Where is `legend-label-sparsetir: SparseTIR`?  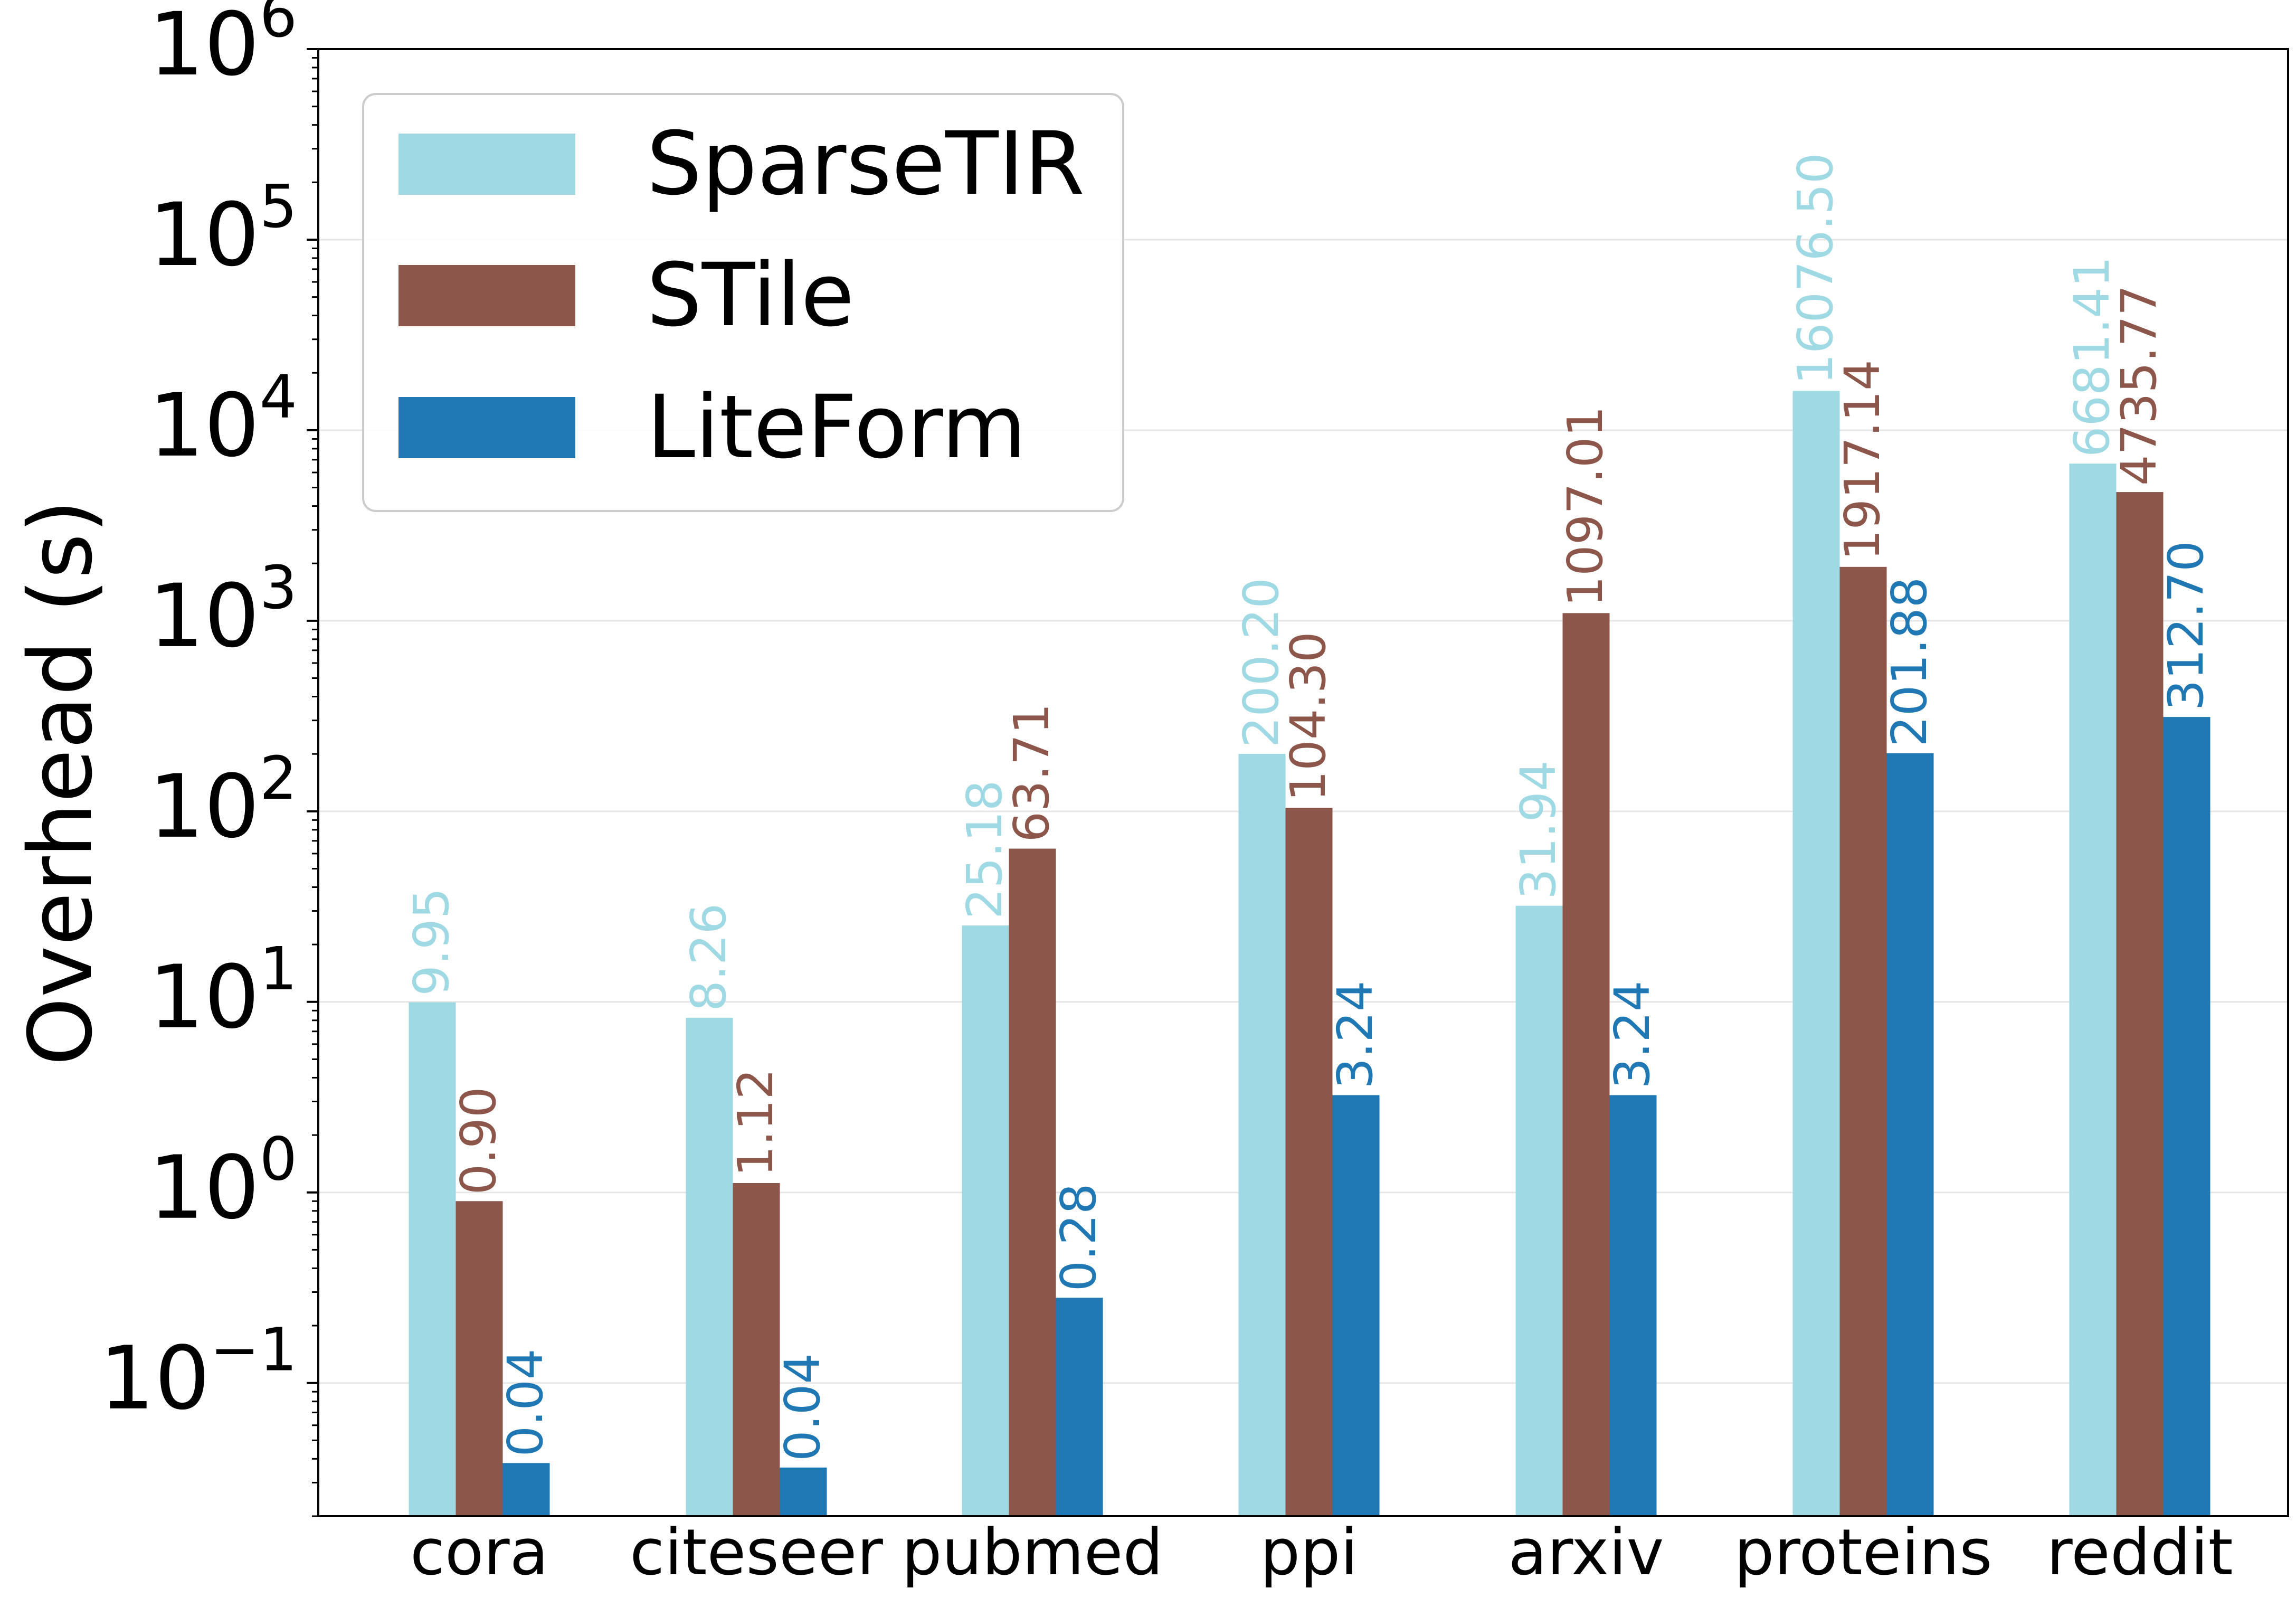 legend-label-sparsetir: SparseTIR is located at coordinates (866, 164).